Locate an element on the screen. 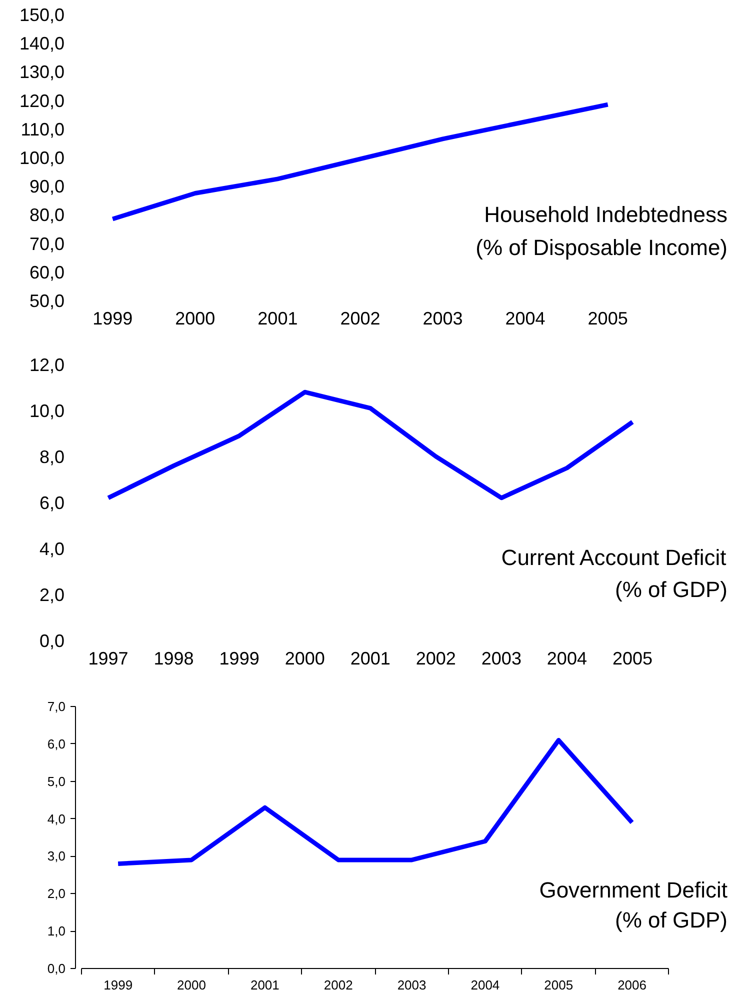 The image size is (745, 998). x-tick-label: 1997 is located at coordinates (108, 658).